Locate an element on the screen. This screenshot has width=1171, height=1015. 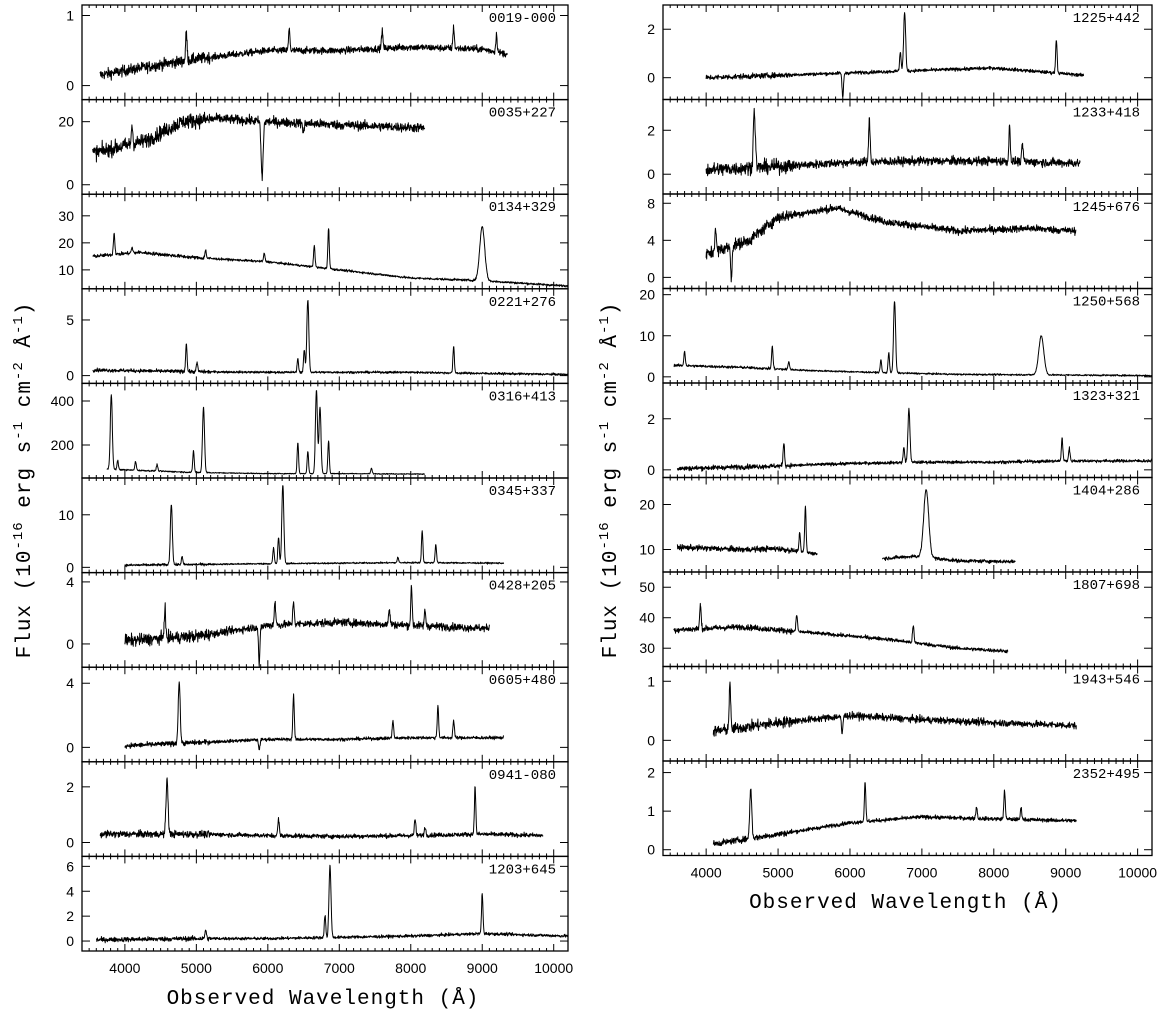
panel-label: 0134+329 is located at coordinates (522, 208).